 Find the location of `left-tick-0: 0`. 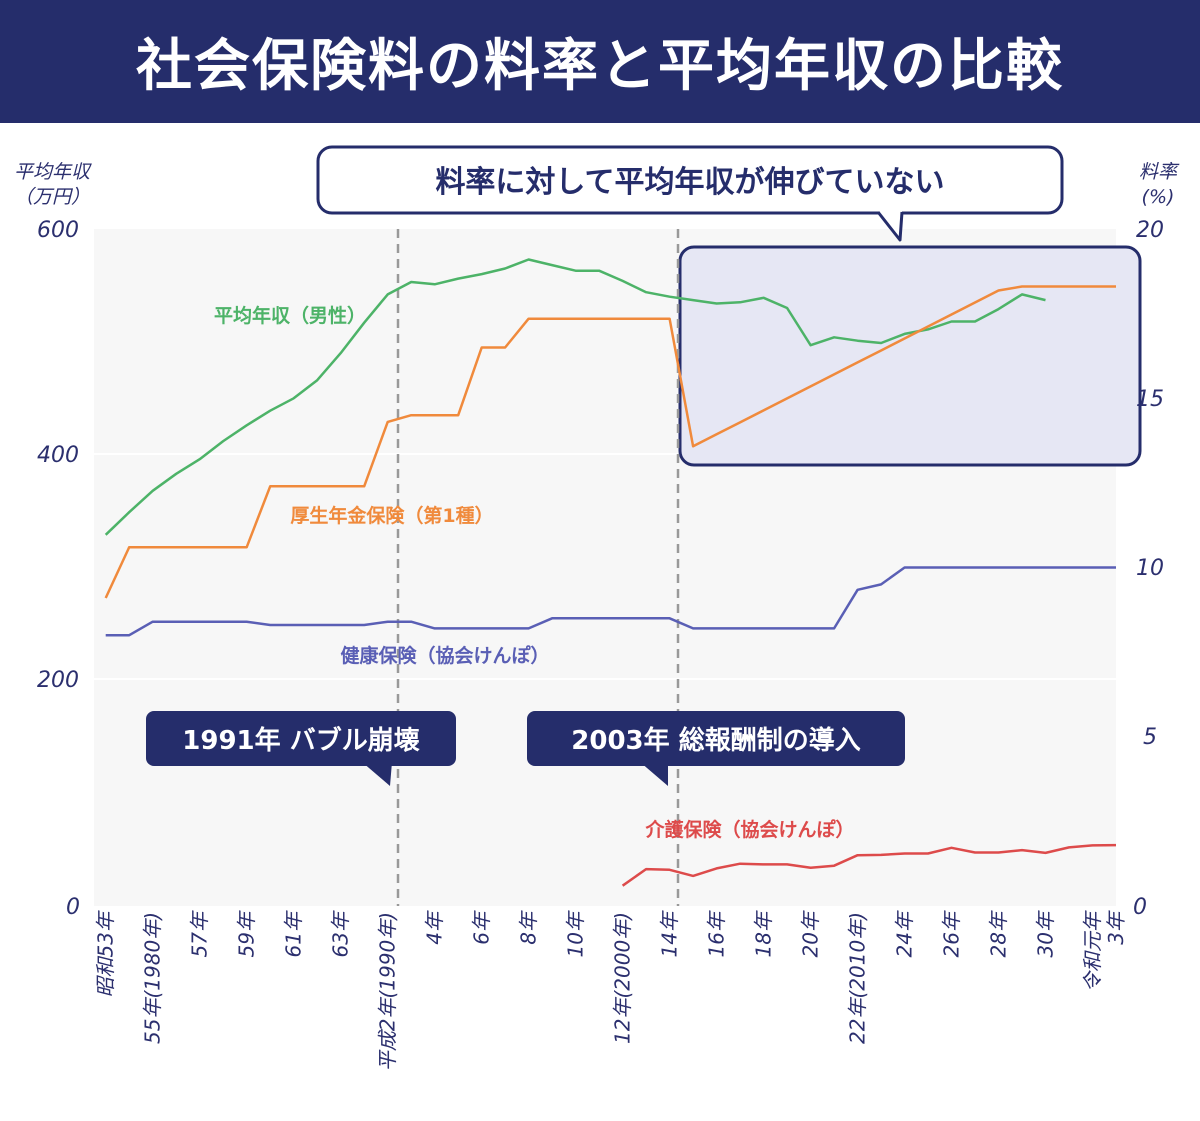

left-tick-0: 0 is located at coordinates (73, 907).